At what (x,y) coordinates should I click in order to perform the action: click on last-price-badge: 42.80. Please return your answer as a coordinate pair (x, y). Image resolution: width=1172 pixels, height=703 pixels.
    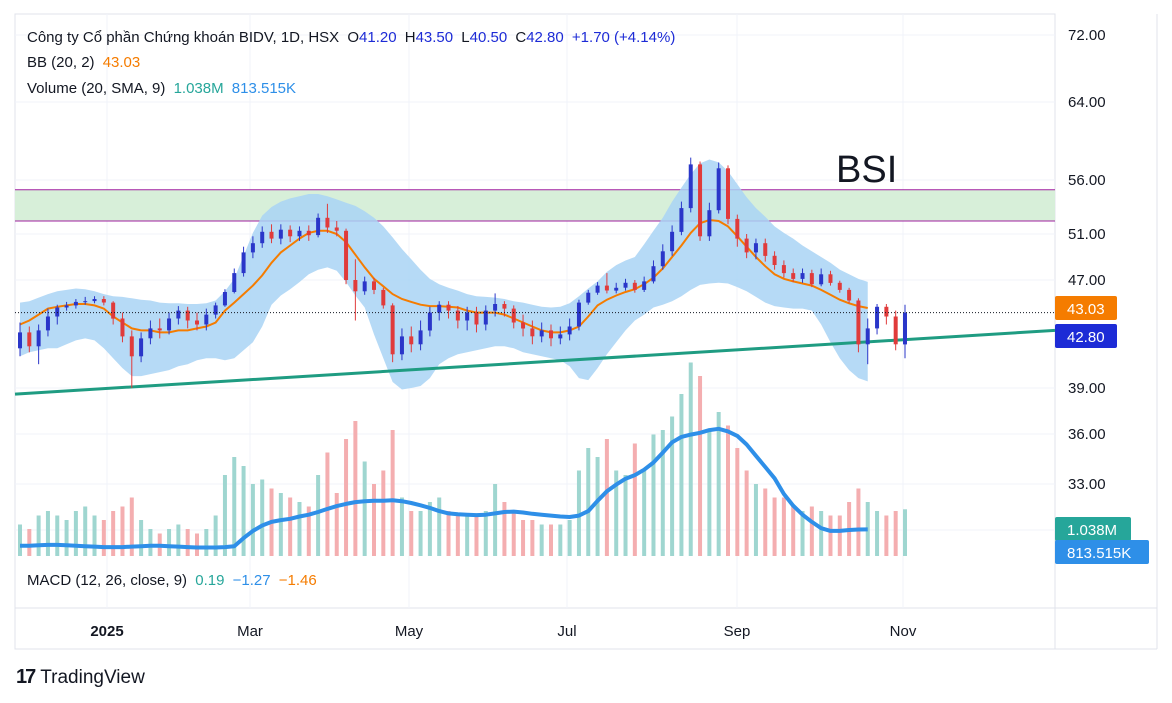
    Looking at the image, I should click on (1086, 337).